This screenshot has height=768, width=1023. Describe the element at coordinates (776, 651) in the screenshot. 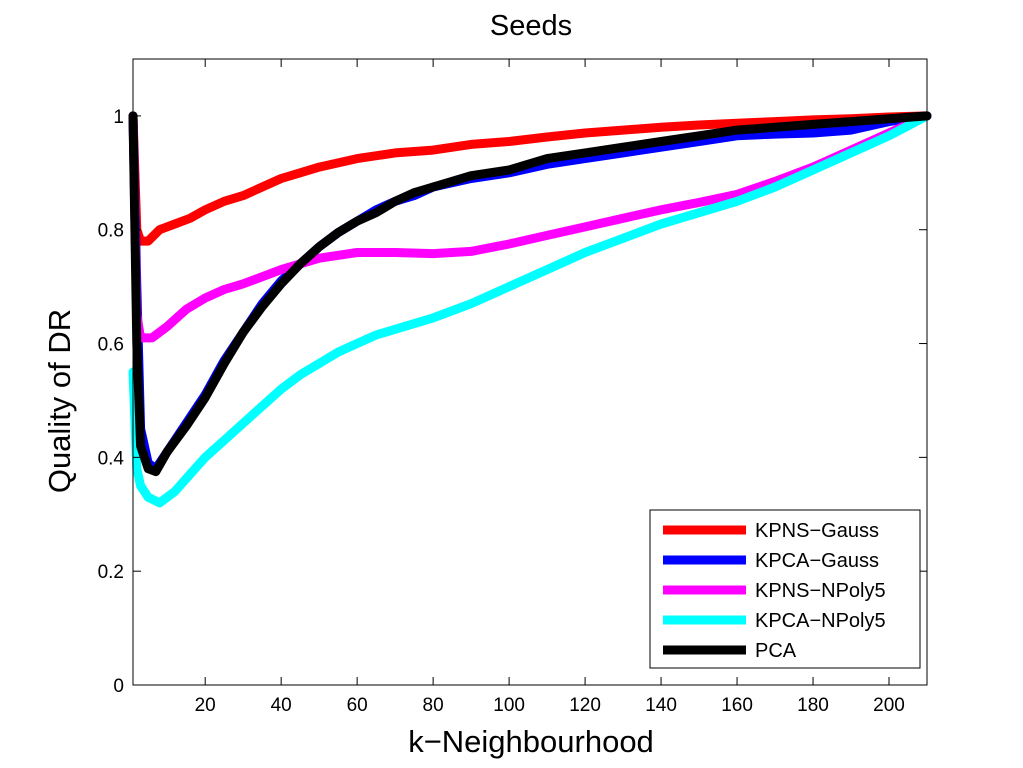

I see `legend-label-4: PCA` at that location.